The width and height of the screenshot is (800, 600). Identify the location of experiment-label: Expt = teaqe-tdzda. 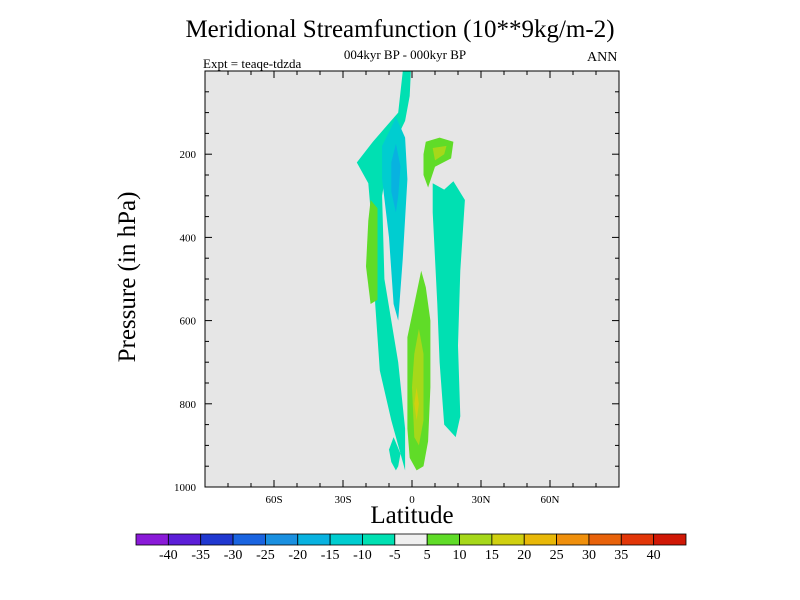
(252, 63).